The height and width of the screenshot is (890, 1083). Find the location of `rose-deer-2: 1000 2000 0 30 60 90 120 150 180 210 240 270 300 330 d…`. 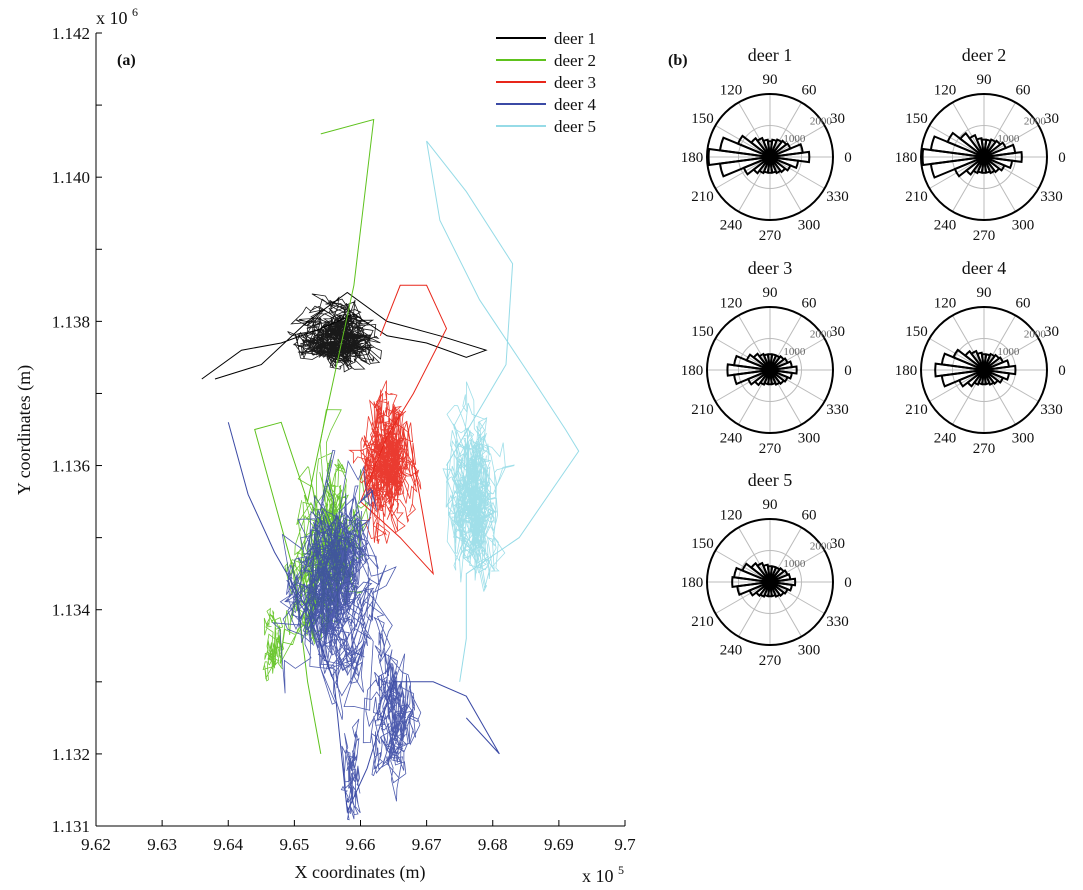

rose-deer-2: 1000 2000 0 30 60 90 120 150 180 210 240 270 300 330 d… is located at coordinates (980, 144).